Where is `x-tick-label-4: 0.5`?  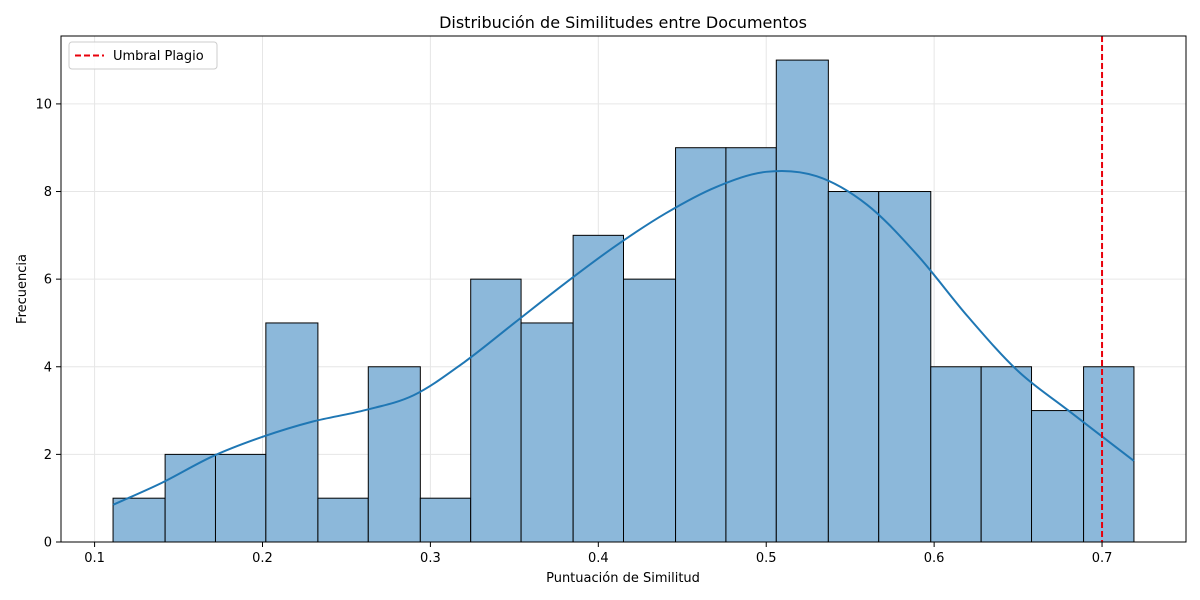 x-tick-label-4: 0.5 is located at coordinates (766, 558).